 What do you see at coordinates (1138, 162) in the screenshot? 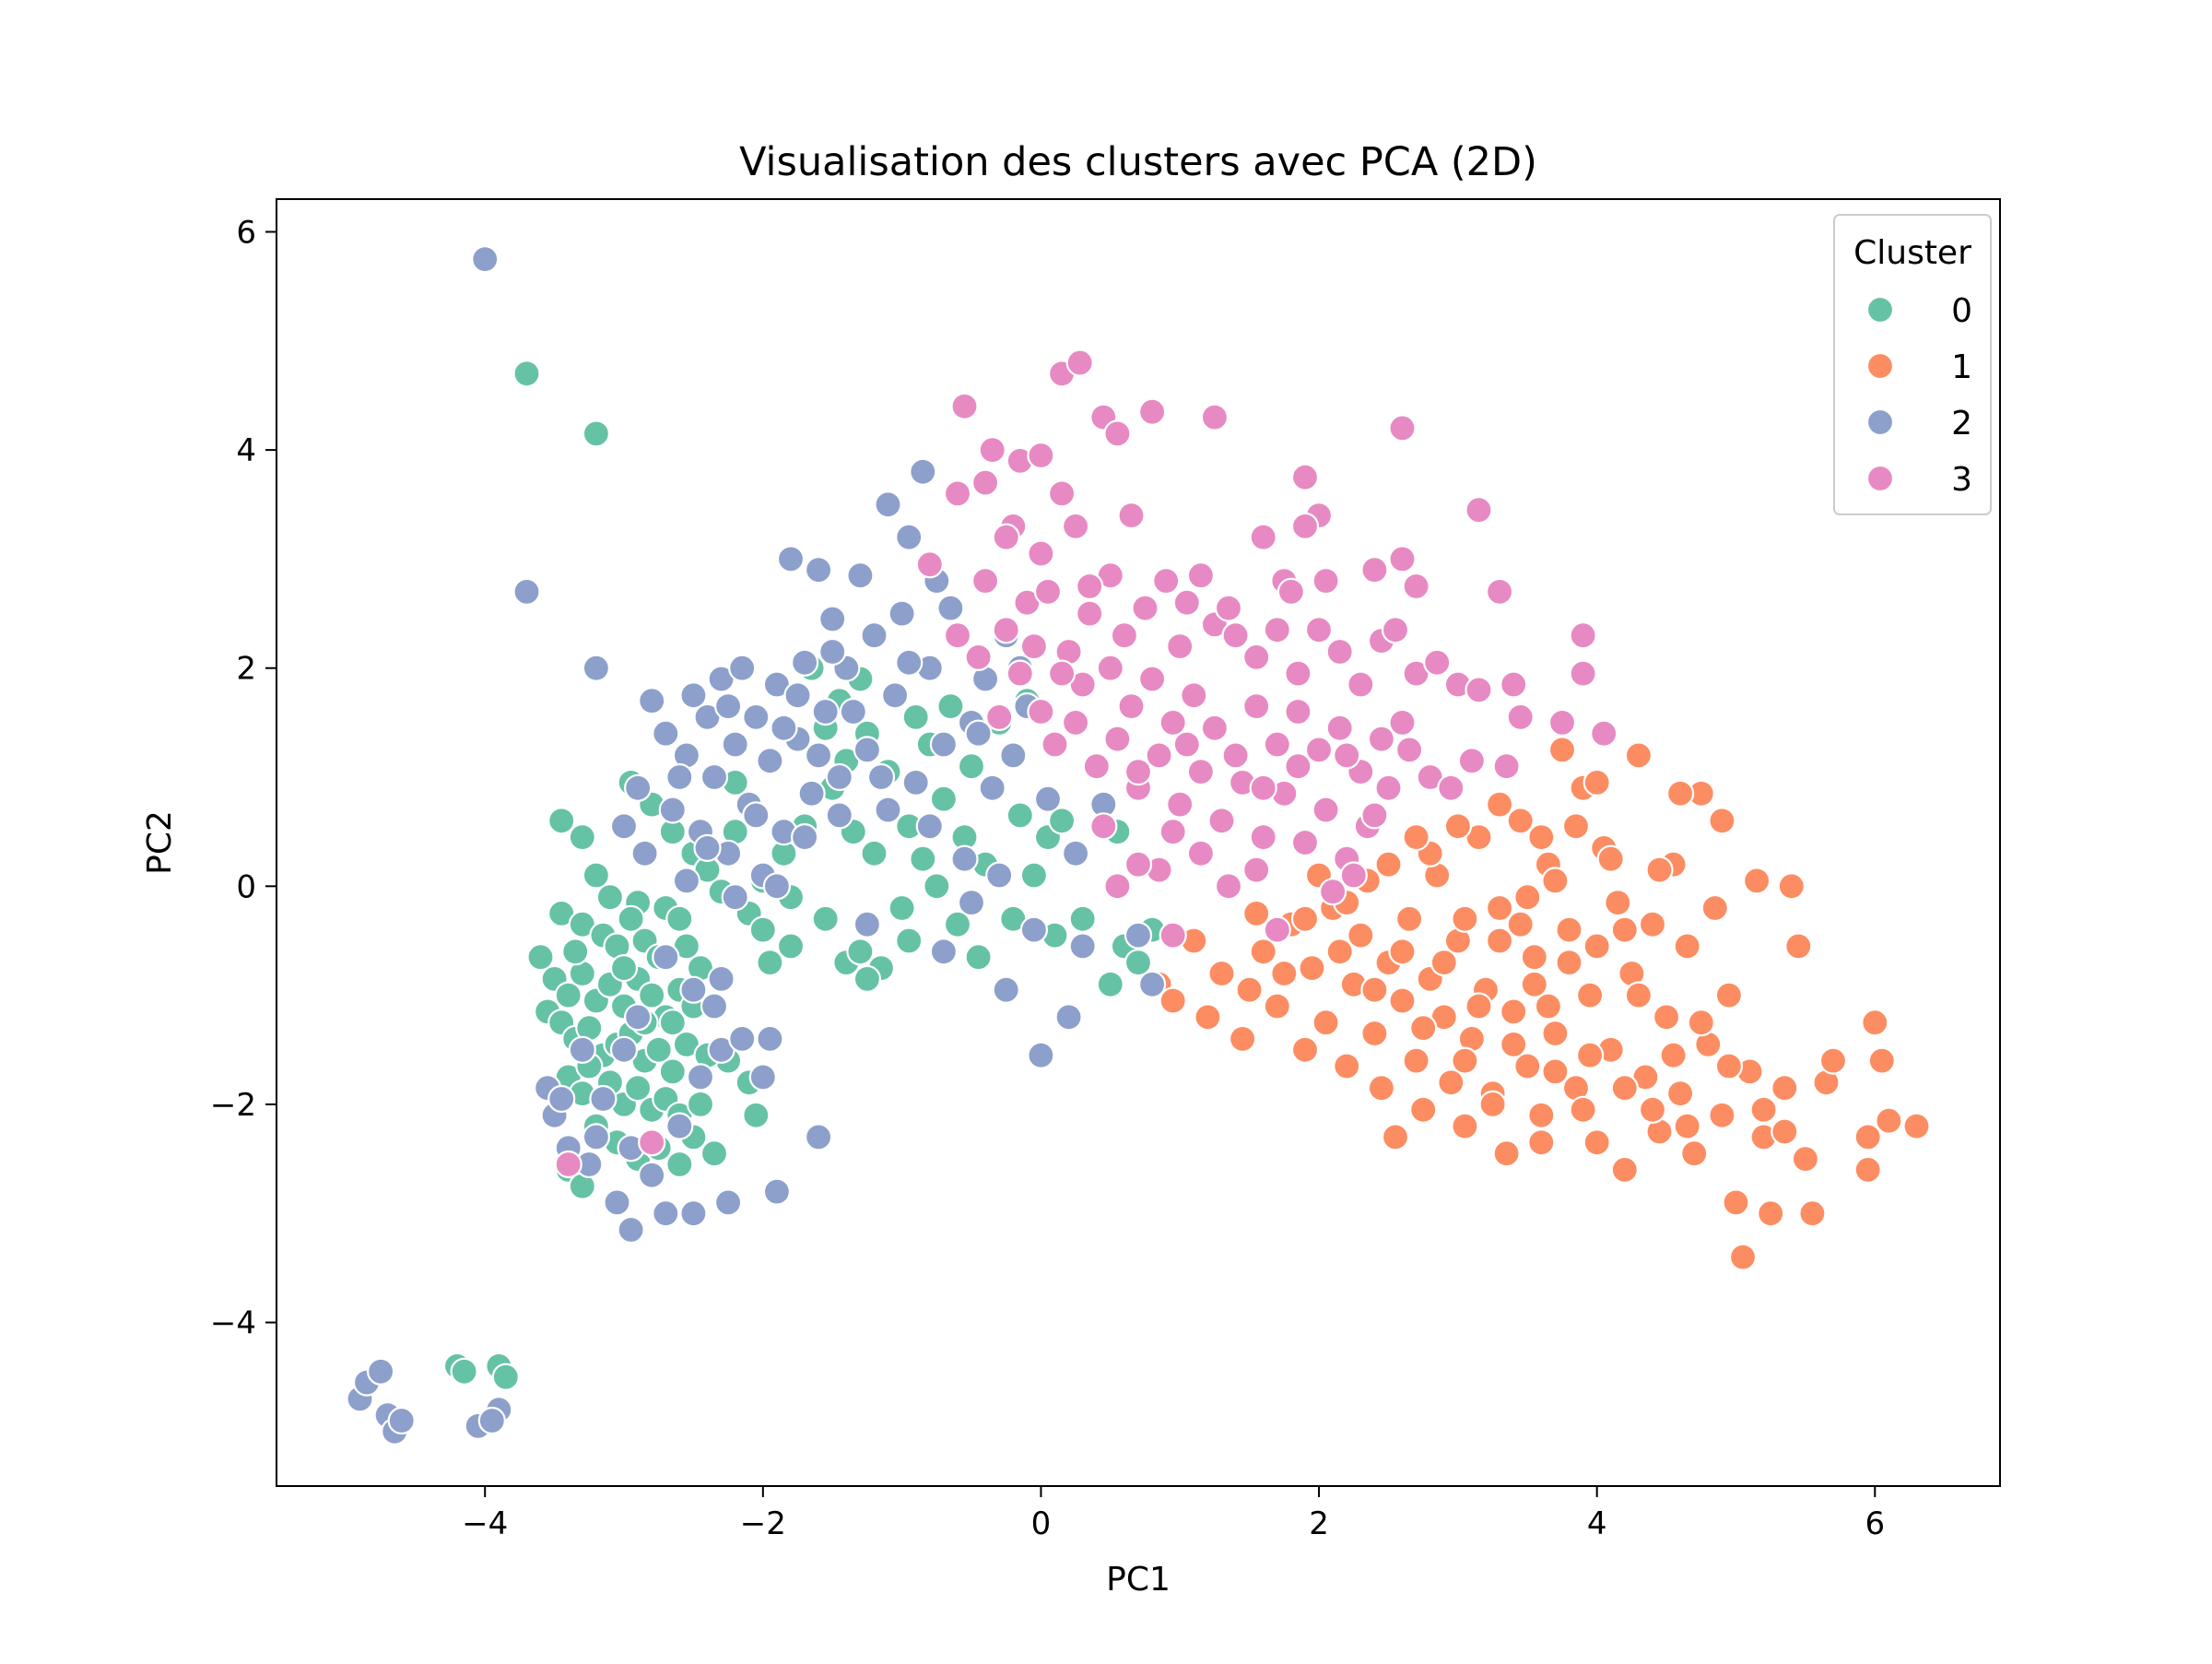
I see `chart-title: Visualisation des clusters avec PCA (2D)` at bounding box center [1138, 162].